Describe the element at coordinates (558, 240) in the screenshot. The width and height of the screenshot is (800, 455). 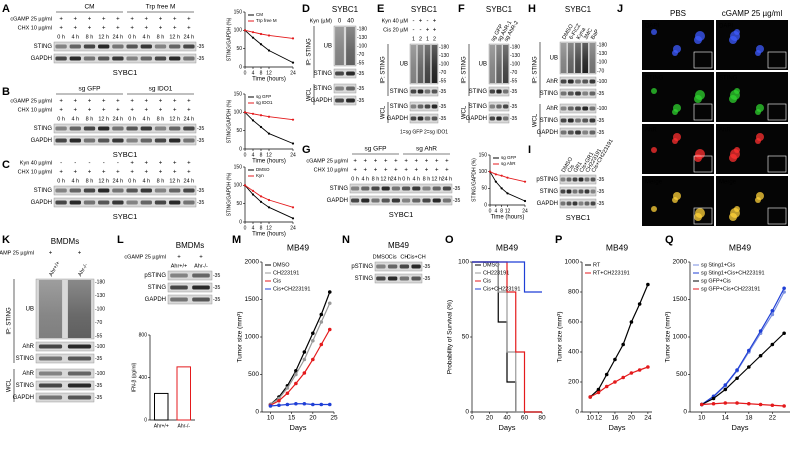
I see `panel-letter: P` at that location.